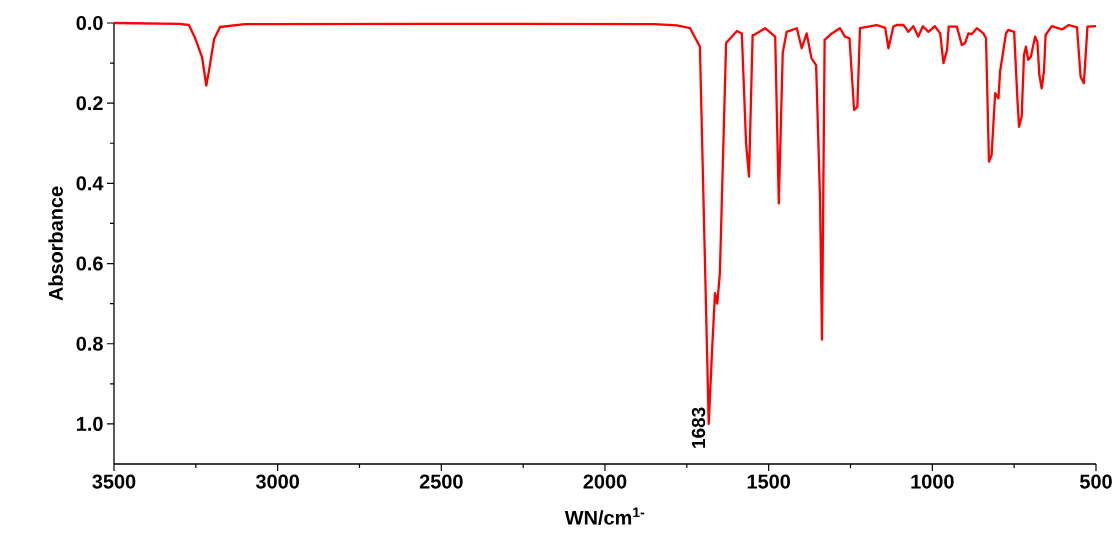  Describe the element at coordinates (277, 481) in the screenshot. I see `x-tick-label: 3000` at that location.